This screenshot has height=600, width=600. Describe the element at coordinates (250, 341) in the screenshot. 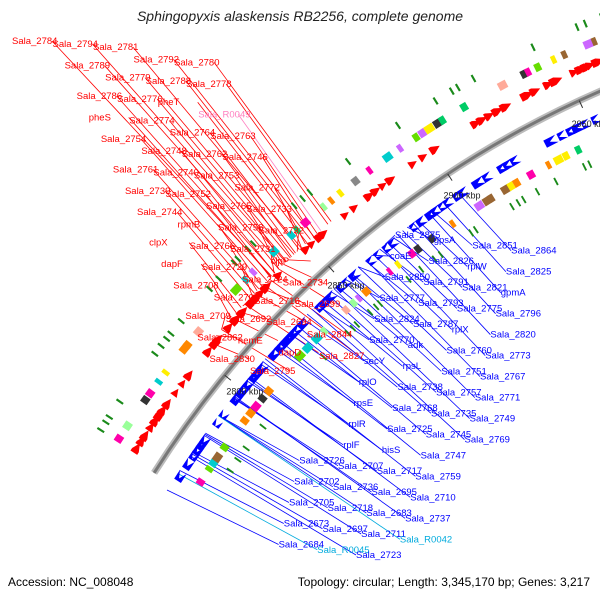

I see `gene-label: hemE` at that location.